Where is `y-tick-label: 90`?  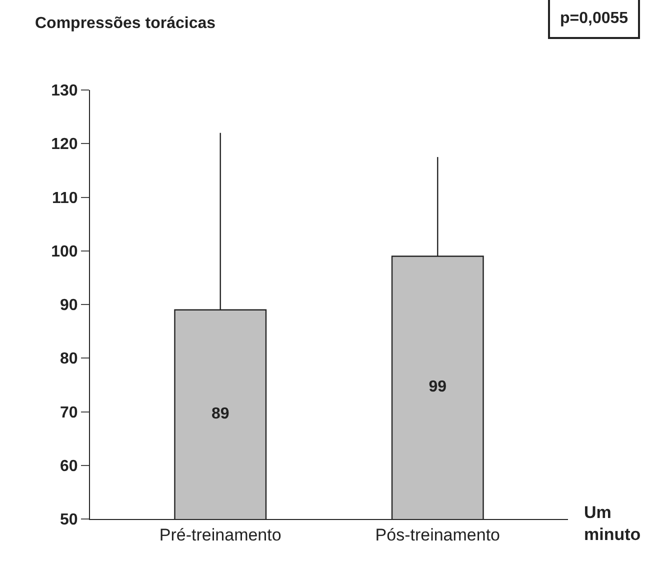
y-tick-label: 90 is located at coordinates (69, 305).